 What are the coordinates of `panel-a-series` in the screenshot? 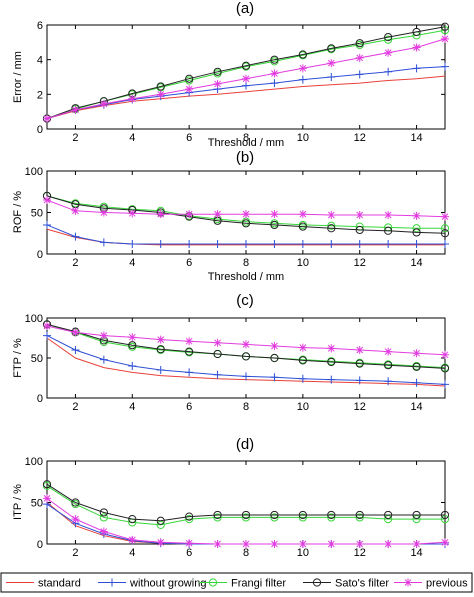 It's located at (246, 72).